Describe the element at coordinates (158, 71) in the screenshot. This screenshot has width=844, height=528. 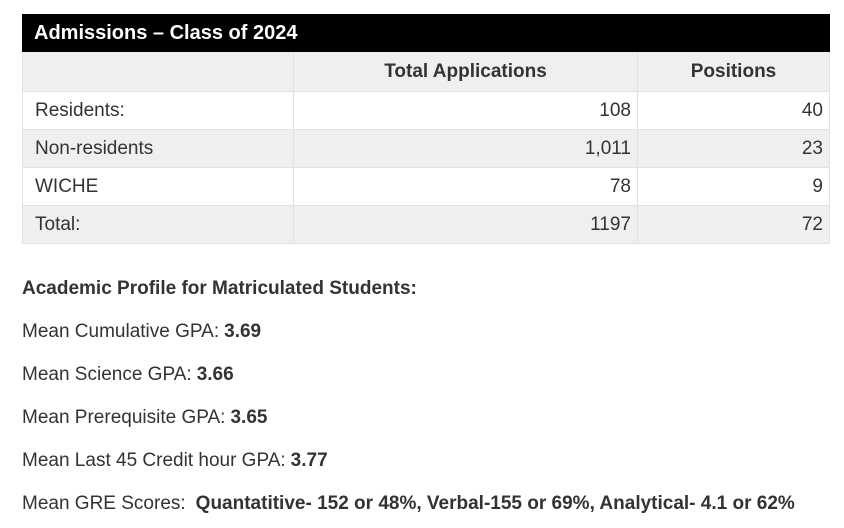
I see `column-header-blank` at that location.